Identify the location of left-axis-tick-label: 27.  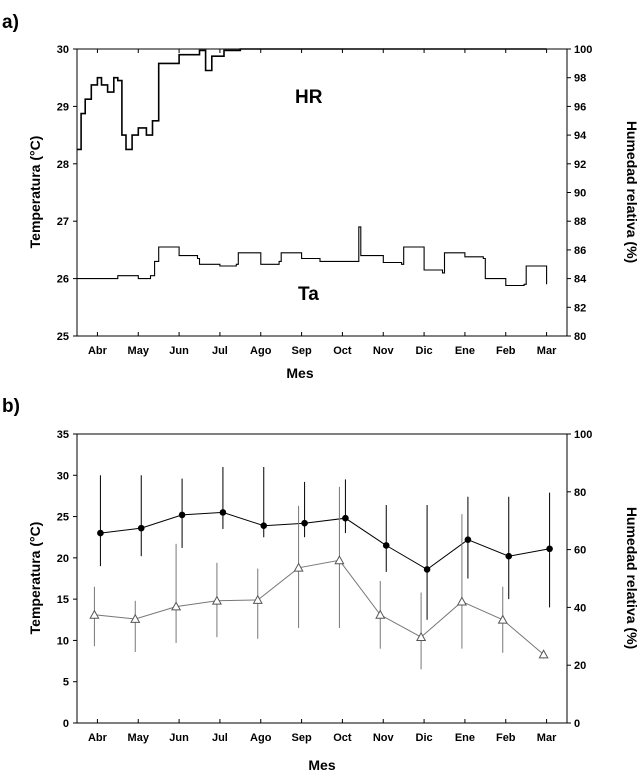
(63, 222).